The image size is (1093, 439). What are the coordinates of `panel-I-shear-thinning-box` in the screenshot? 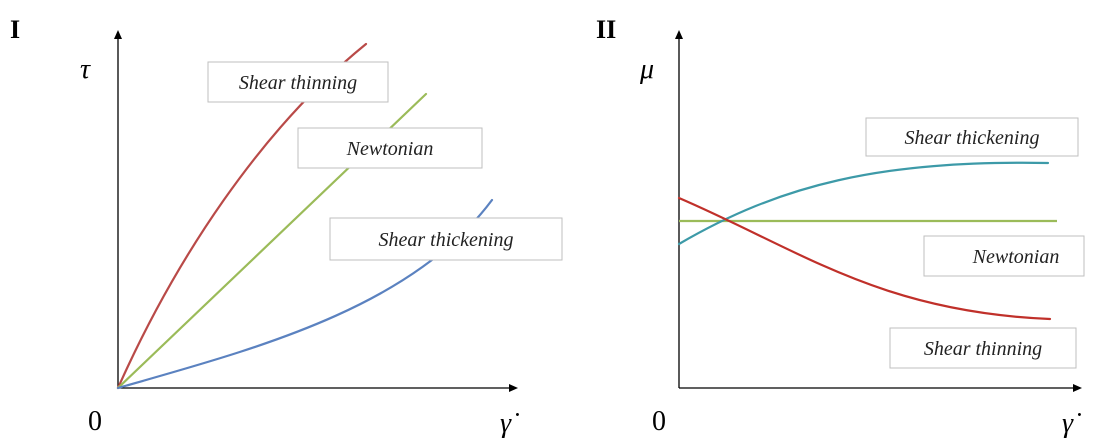 It's located at (298, 82).